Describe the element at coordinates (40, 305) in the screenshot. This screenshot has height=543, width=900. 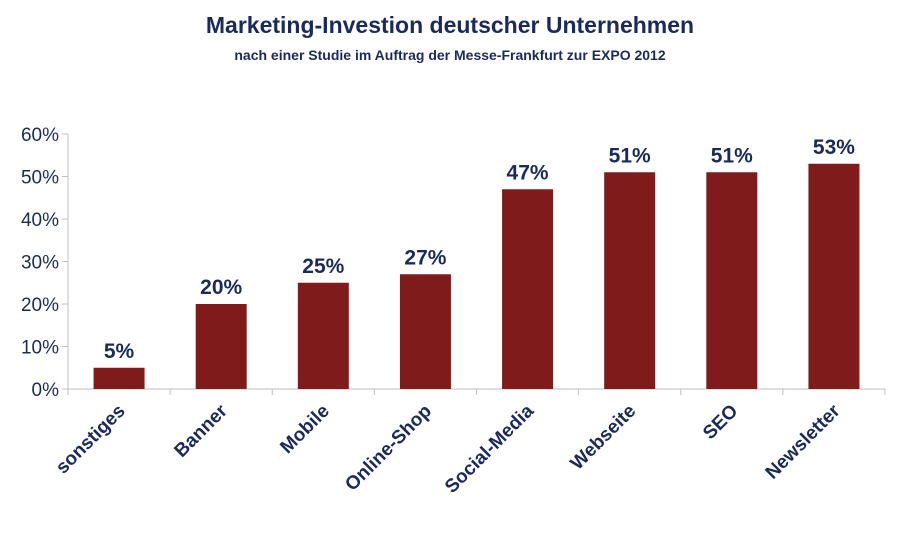
I see `y-tick-label: 20%` at that location.